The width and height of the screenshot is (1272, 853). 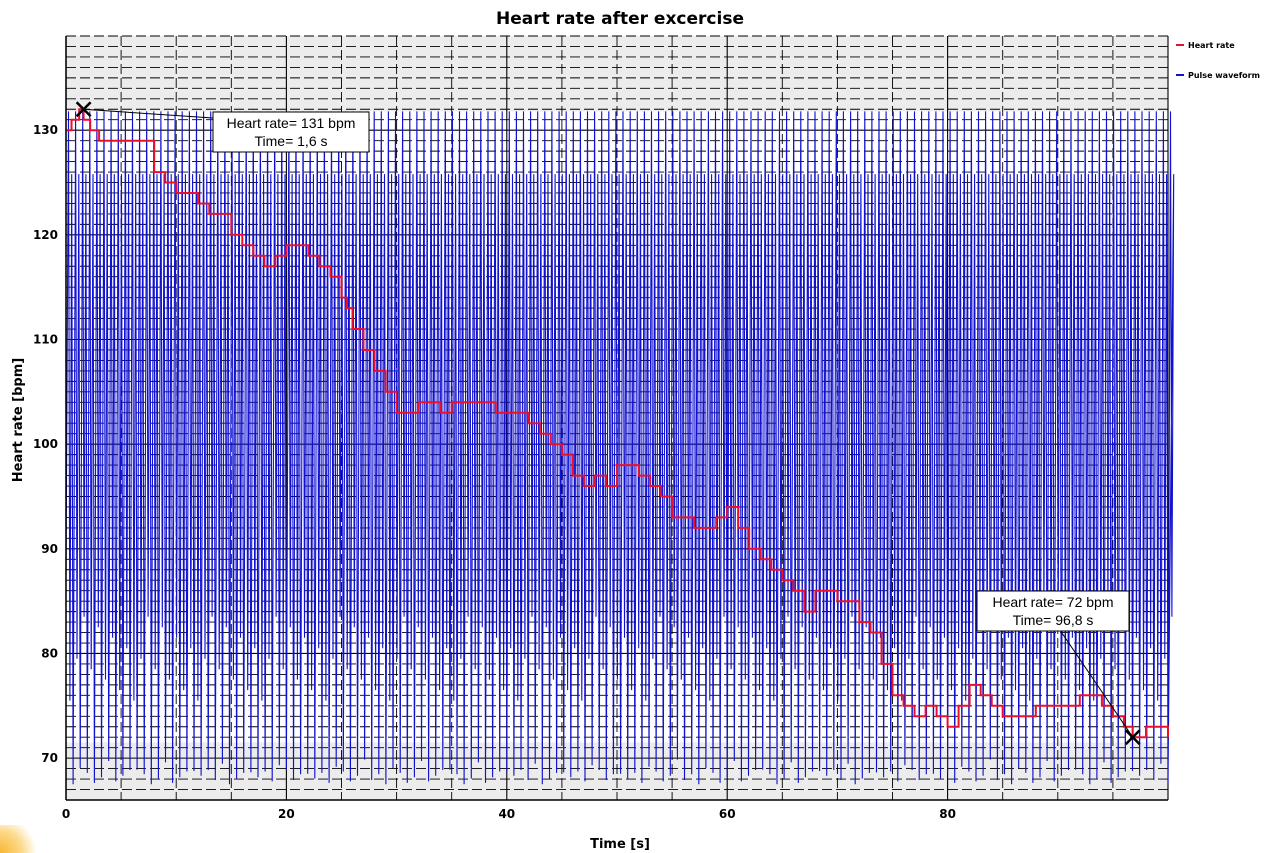 What do you see at coordinates (49, 549) in the screenshot?
I see `y-tick-label: 90` at bounding box center [49, 549].